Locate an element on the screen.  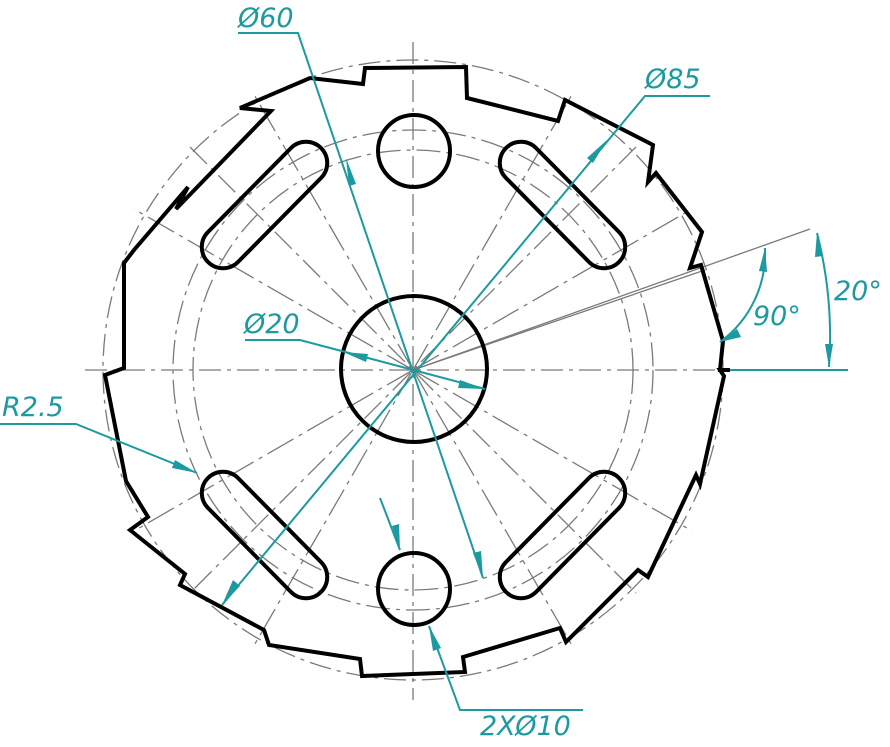
d20-arrow-right is located at coordinates (471, 384).